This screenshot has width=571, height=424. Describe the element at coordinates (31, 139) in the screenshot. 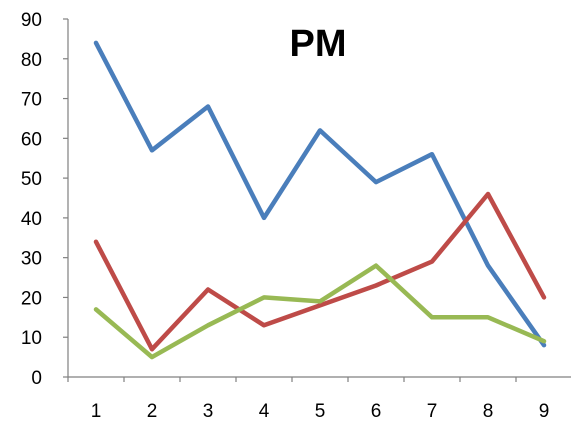

I see `y-tick-label: 60` at that location.